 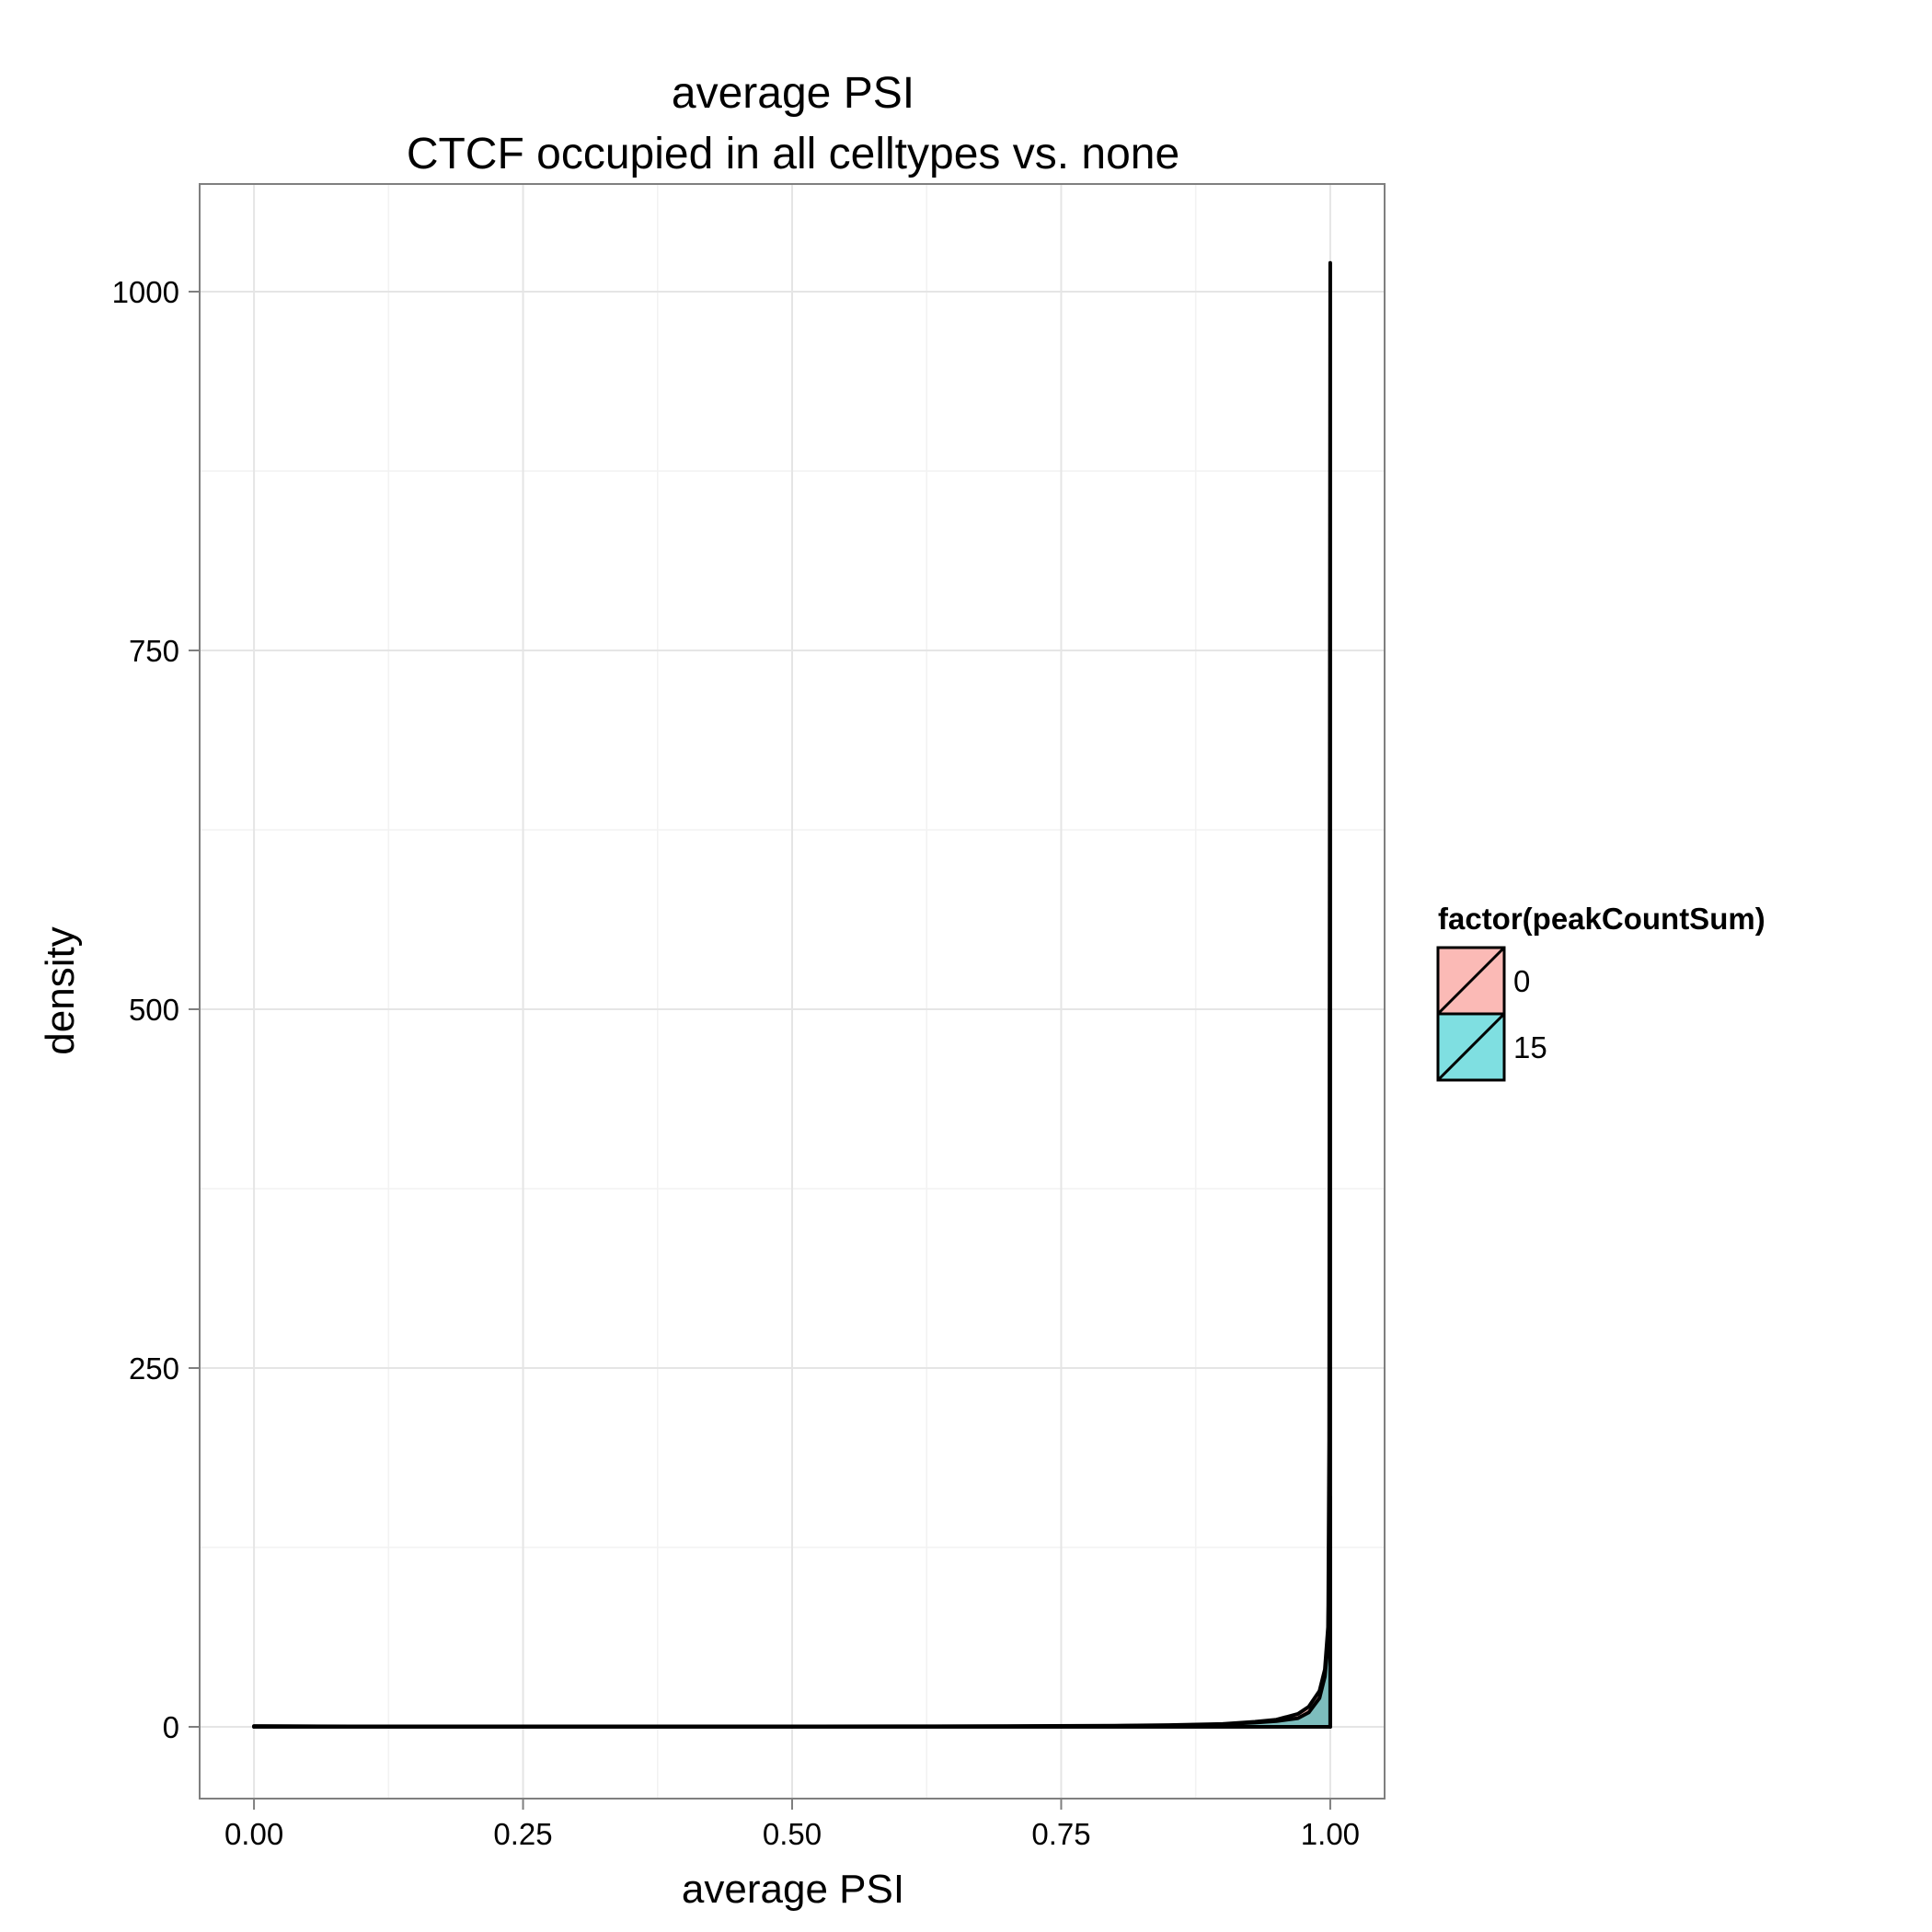 What do you see at coordinates (154, 651) in the screenshot?
I see `y-tick-label: 750` at bounding box center [154, 651].